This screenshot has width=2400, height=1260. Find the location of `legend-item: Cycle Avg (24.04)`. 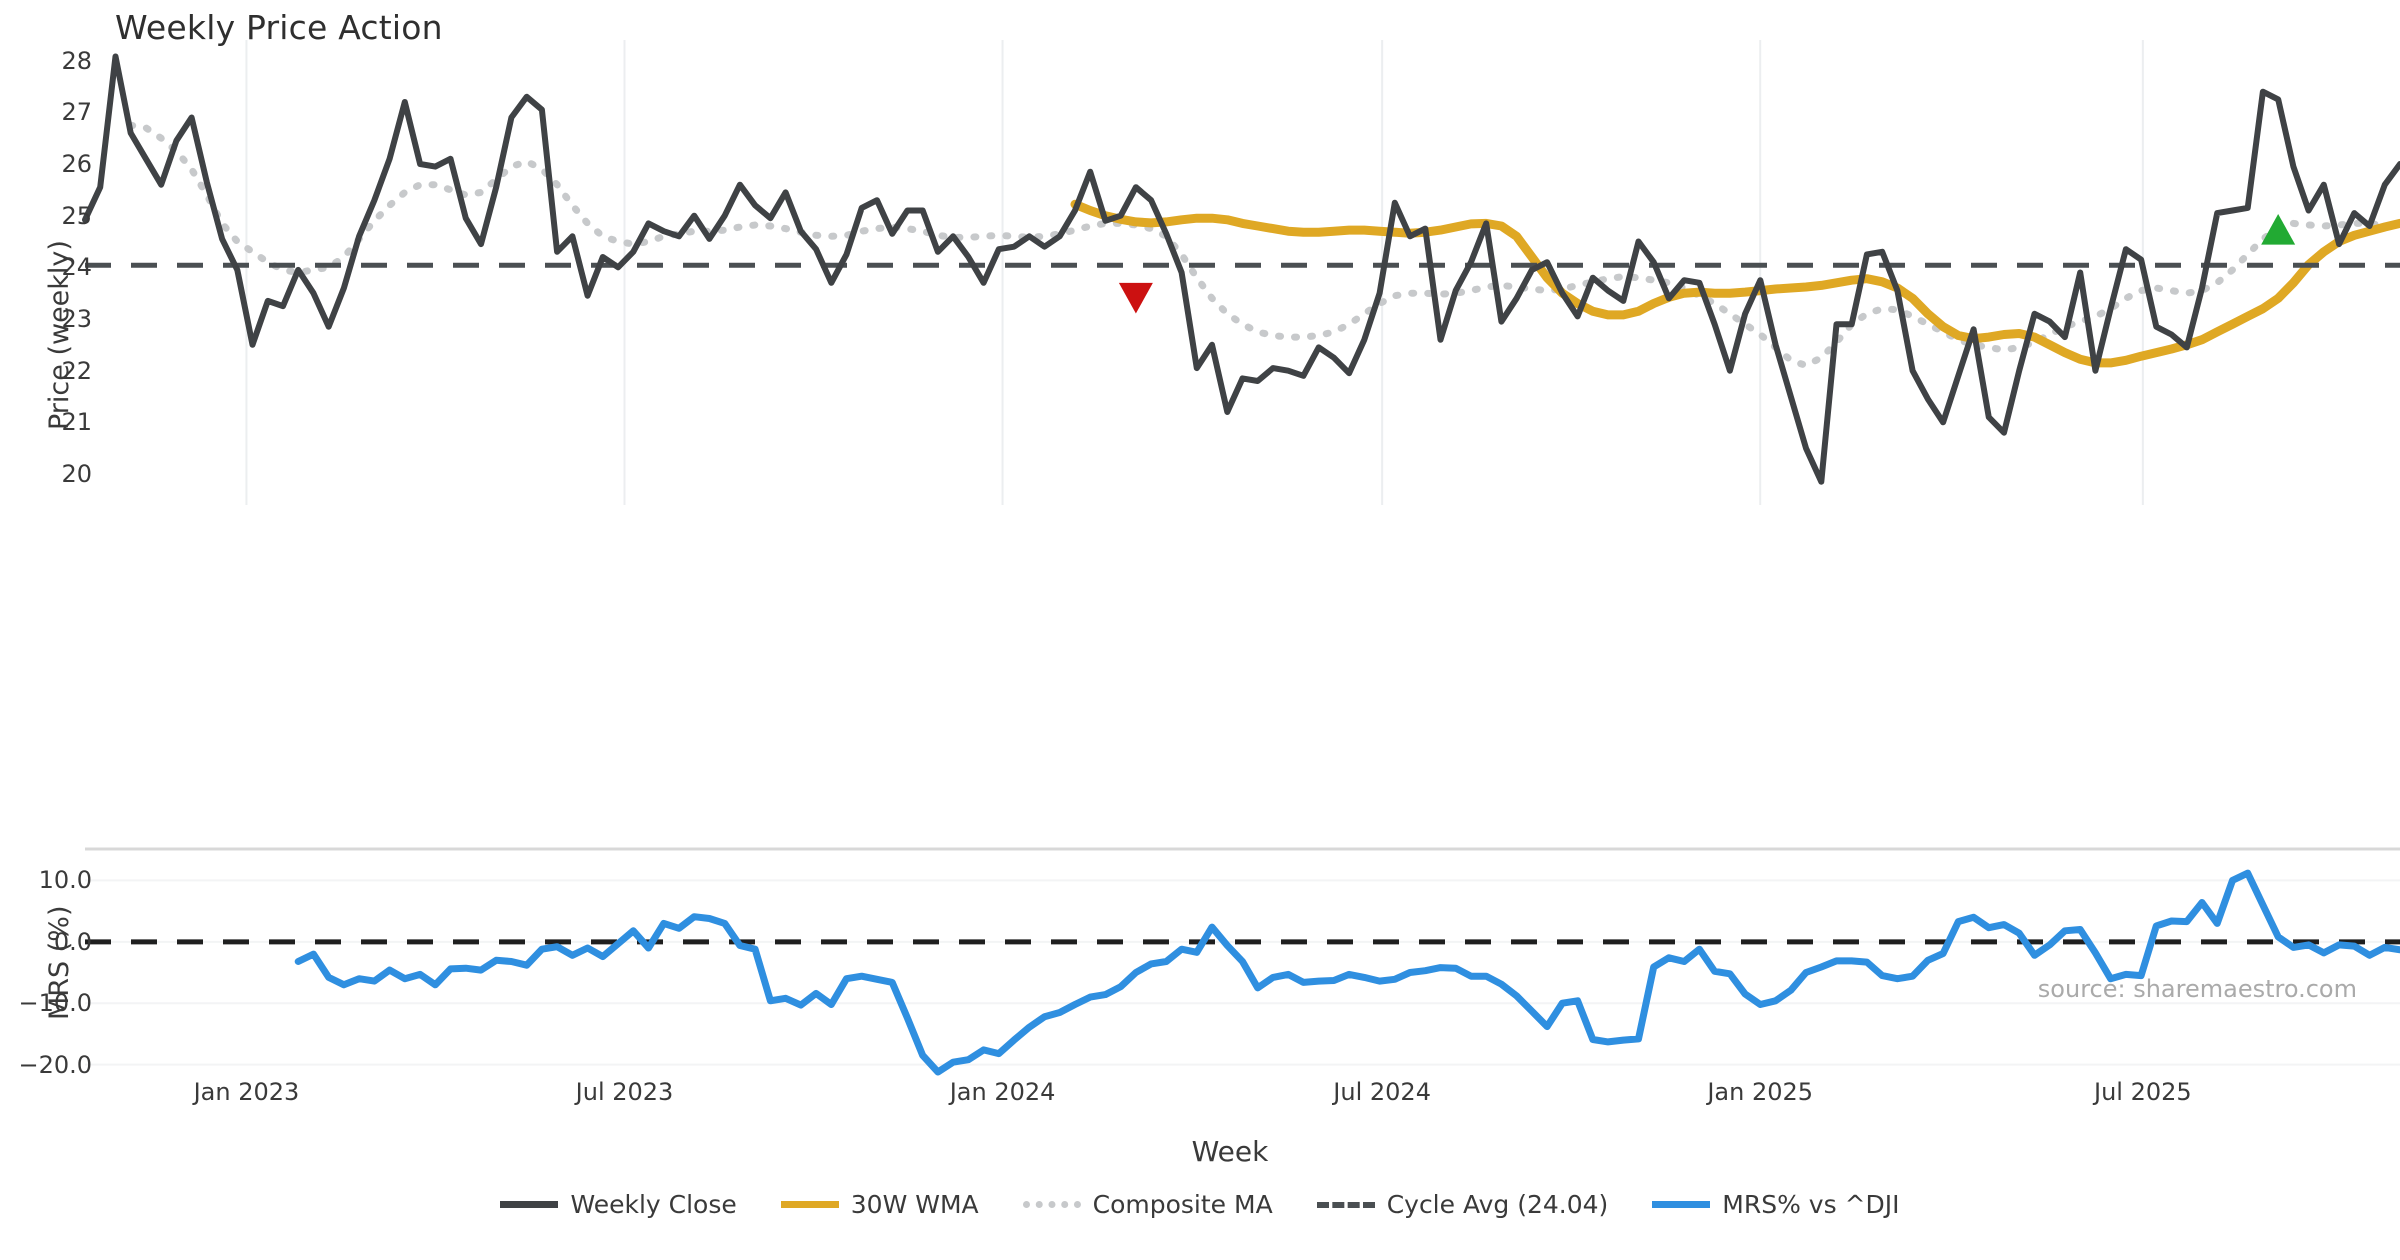

legend-item: Cycle Avg (24.04) is located at coordinates (1462, 1204).